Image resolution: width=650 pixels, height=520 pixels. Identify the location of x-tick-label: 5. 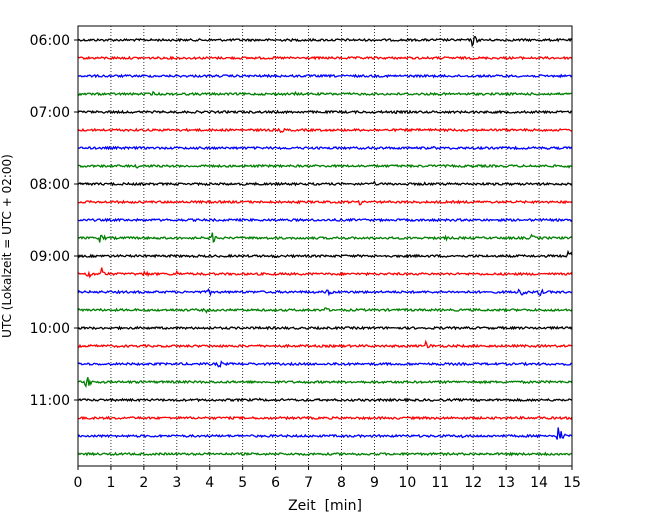
(242, 483).